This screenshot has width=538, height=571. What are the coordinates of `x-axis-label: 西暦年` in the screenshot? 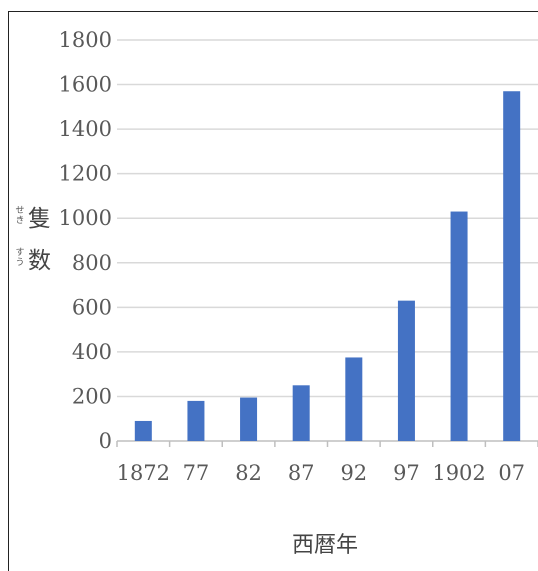 It's located at (325, 545).